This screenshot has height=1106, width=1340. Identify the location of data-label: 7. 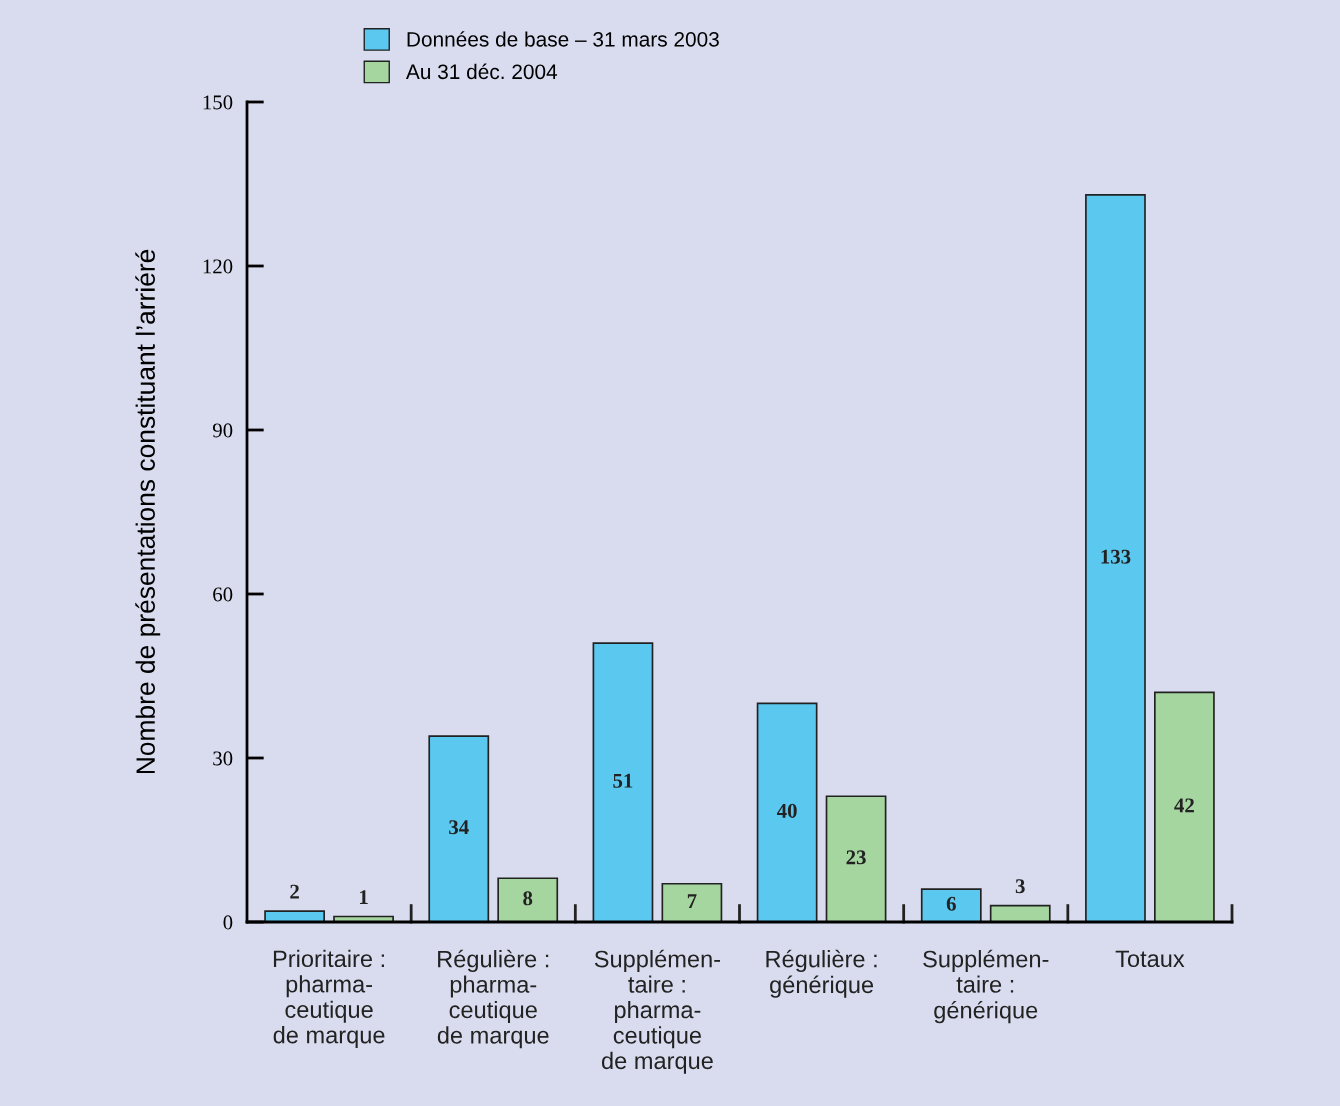
(692, 901).